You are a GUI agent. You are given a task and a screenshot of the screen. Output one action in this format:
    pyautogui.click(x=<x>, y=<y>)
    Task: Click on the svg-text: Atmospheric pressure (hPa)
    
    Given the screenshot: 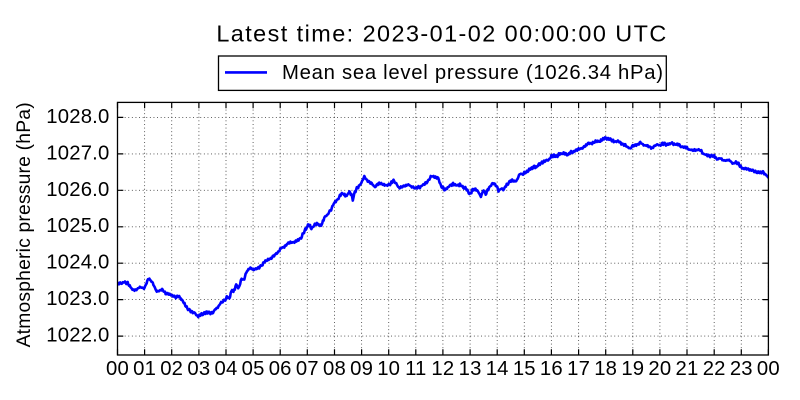 What is the action you would take?
    pyautogui.click(x=24, y=224)
    